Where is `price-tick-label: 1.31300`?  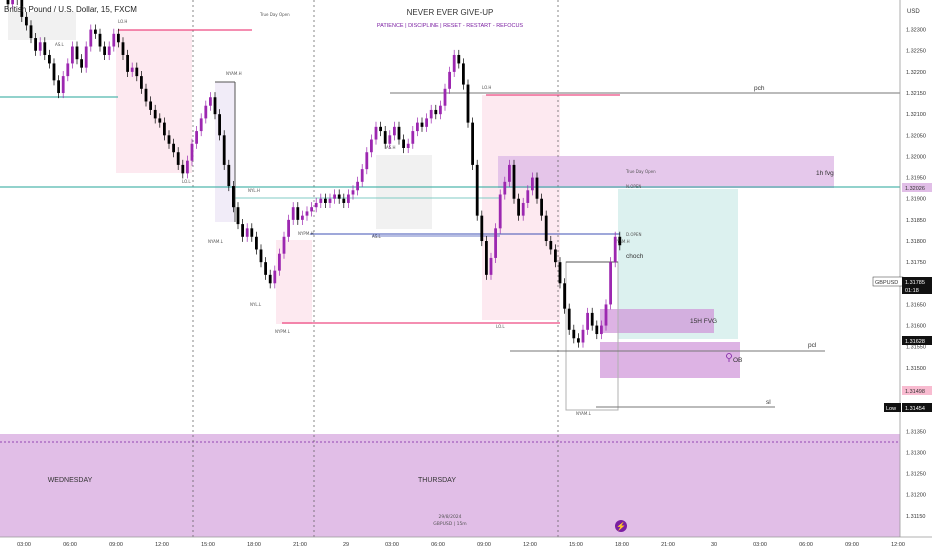
price-tick-label: 1.31300 is located at coordinates (916, 453).